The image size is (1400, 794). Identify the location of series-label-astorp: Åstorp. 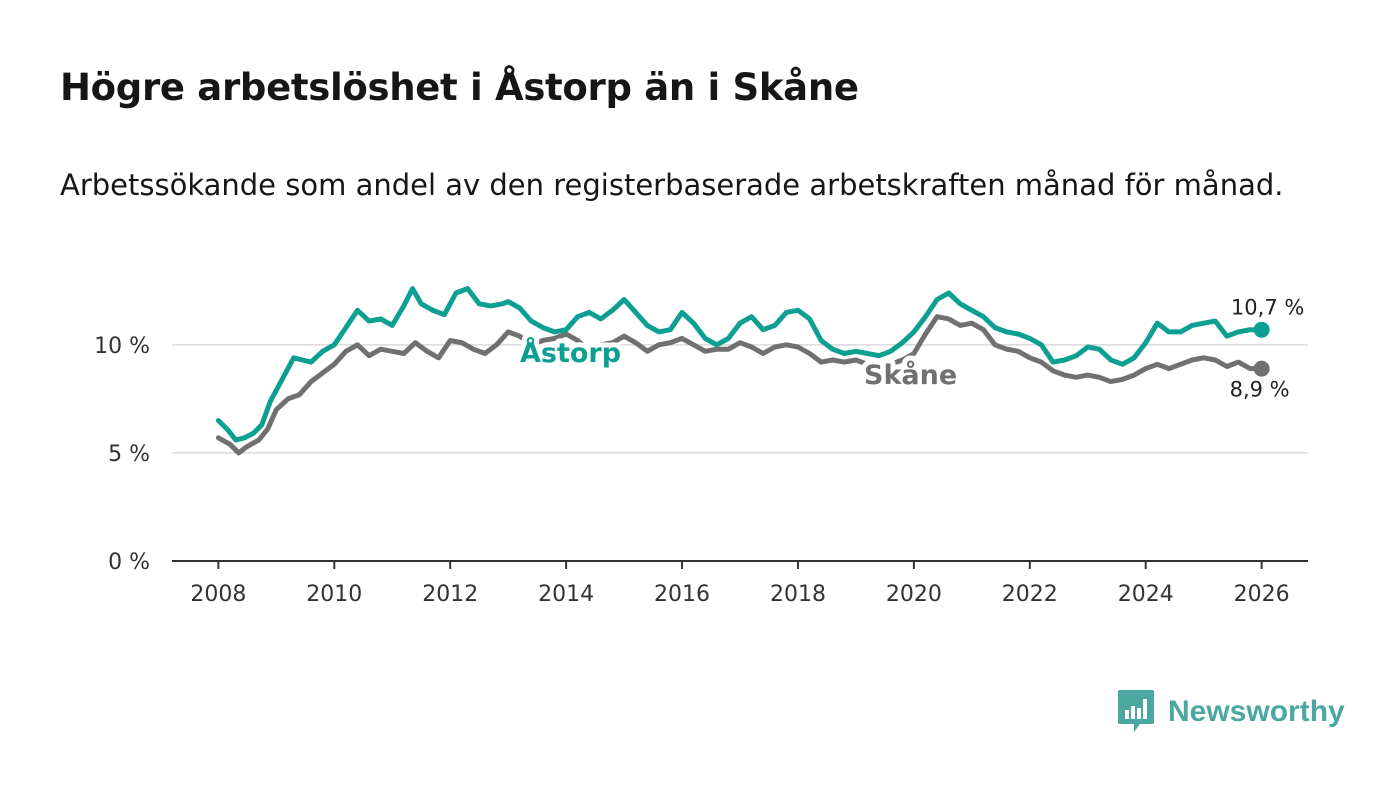
(570, 353).